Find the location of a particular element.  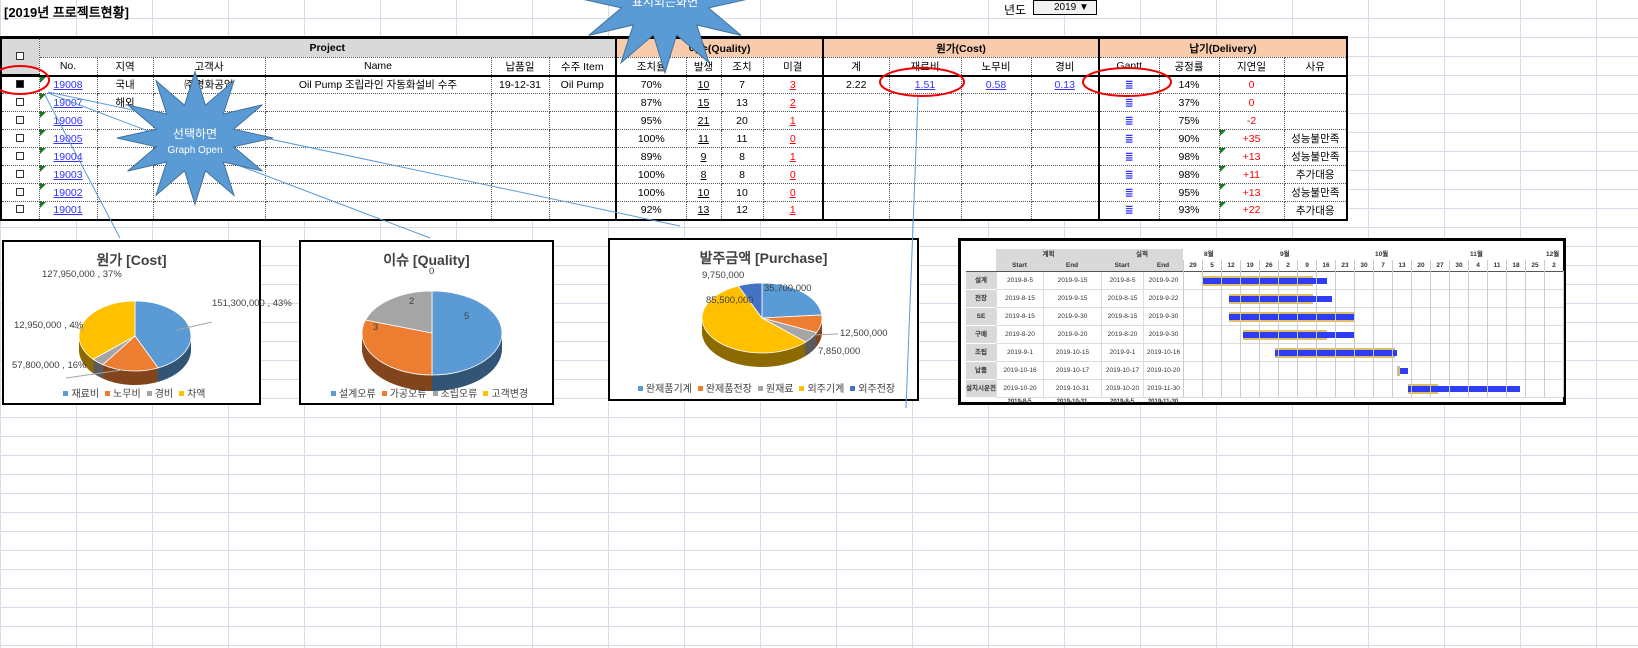

cell-delay: 0 is located at coordinates (1251, 102).